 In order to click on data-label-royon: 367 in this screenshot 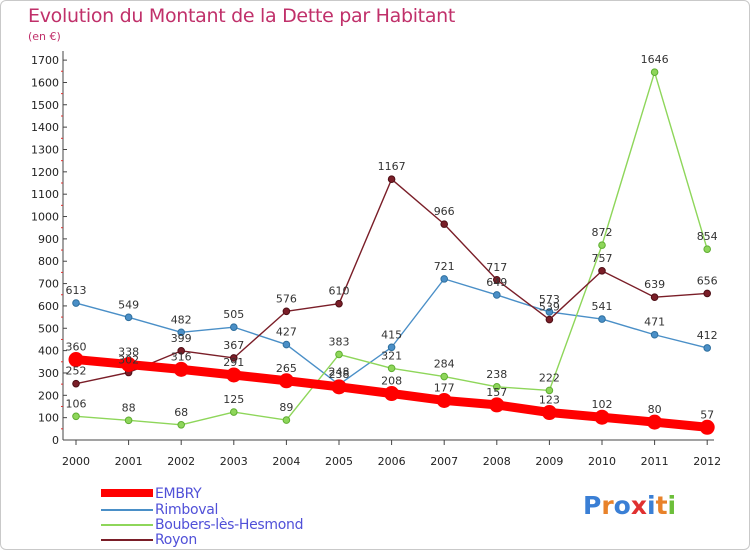, I will do `click(233, 345)`.